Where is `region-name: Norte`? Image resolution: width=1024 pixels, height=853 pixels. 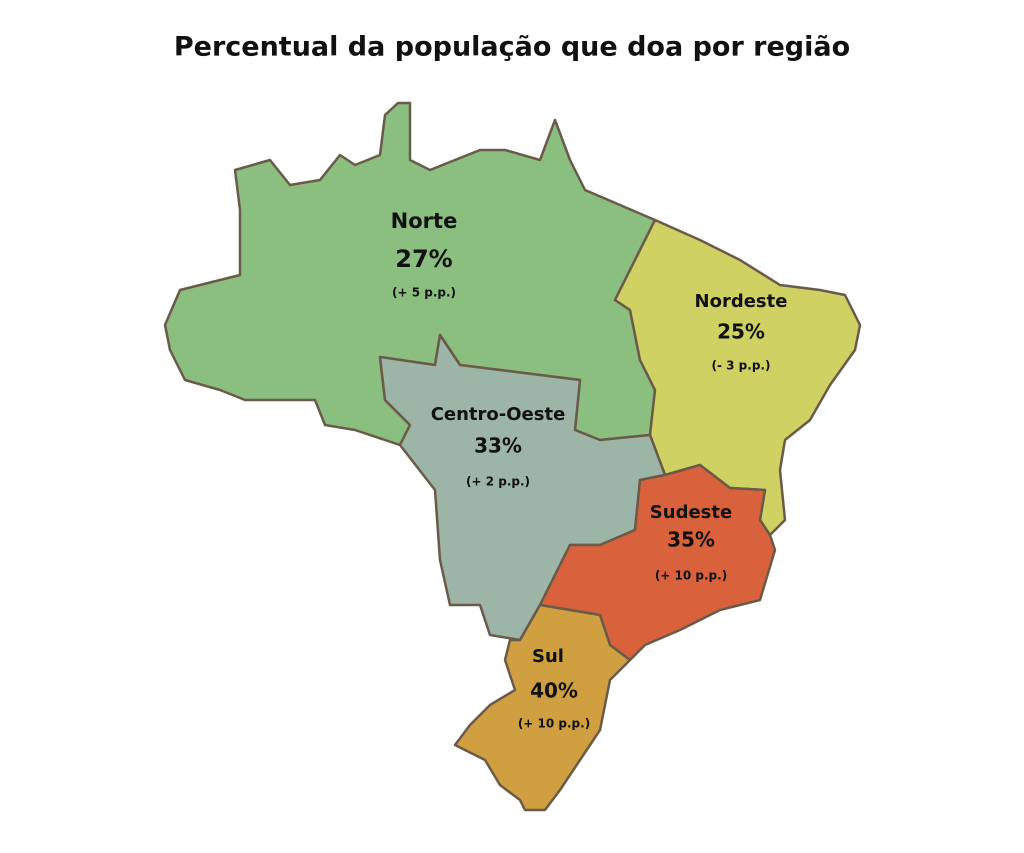 region-name: Norte is located at coordinates (424, 221).